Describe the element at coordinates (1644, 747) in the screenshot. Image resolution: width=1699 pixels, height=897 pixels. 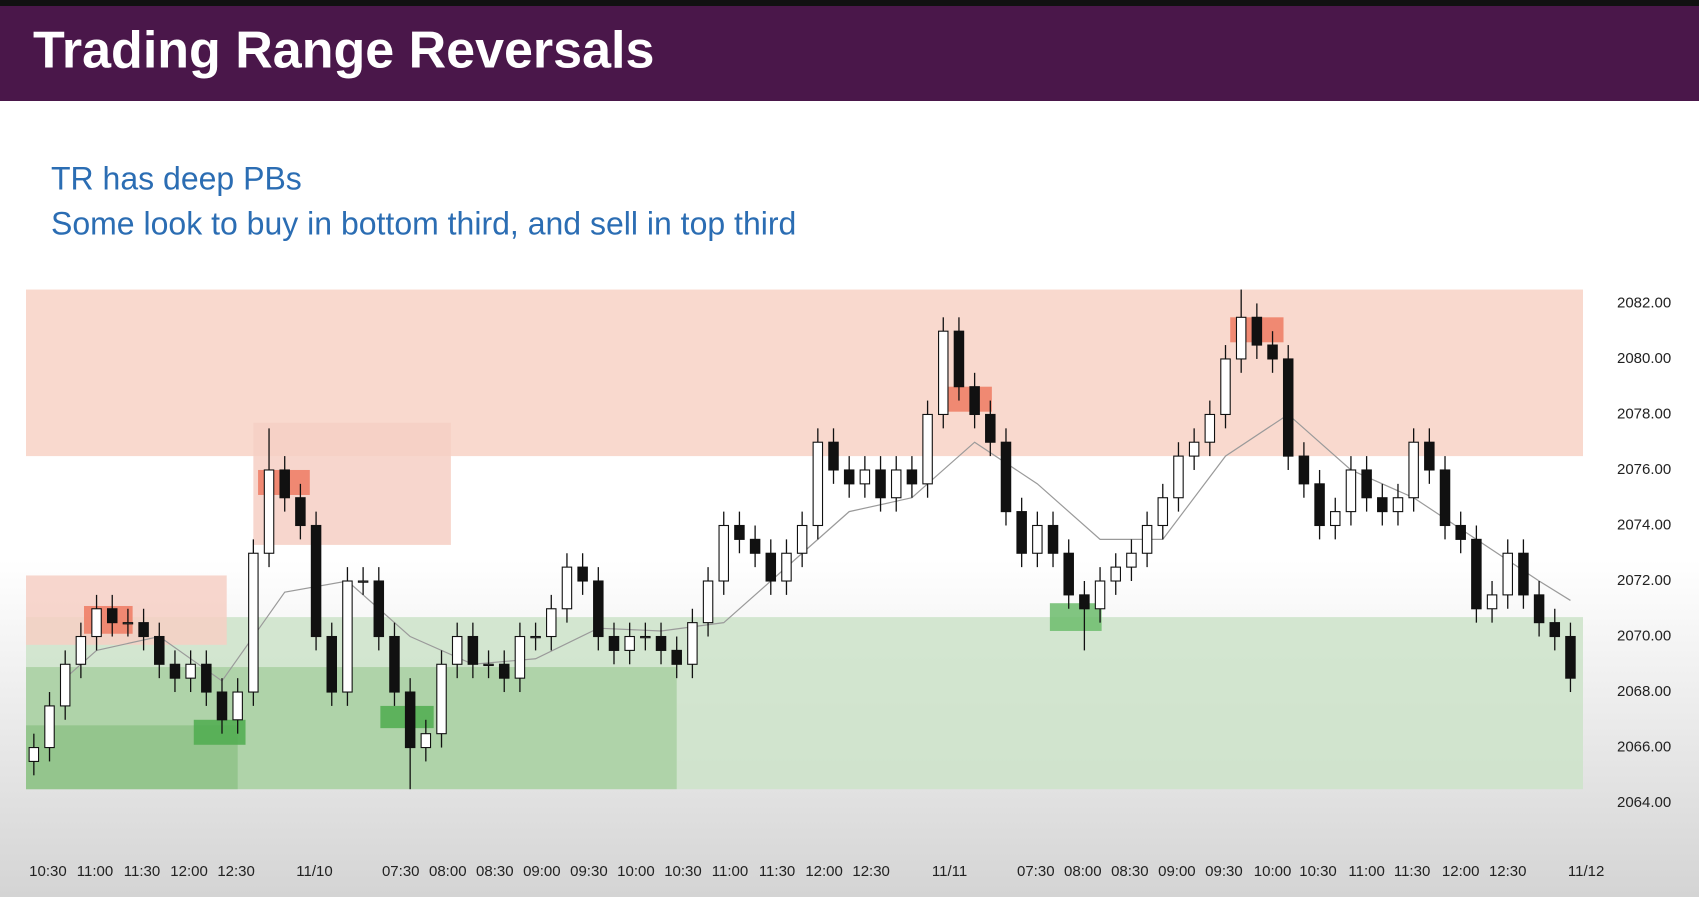
I see `y-tick-label: 2066.00` at that location.